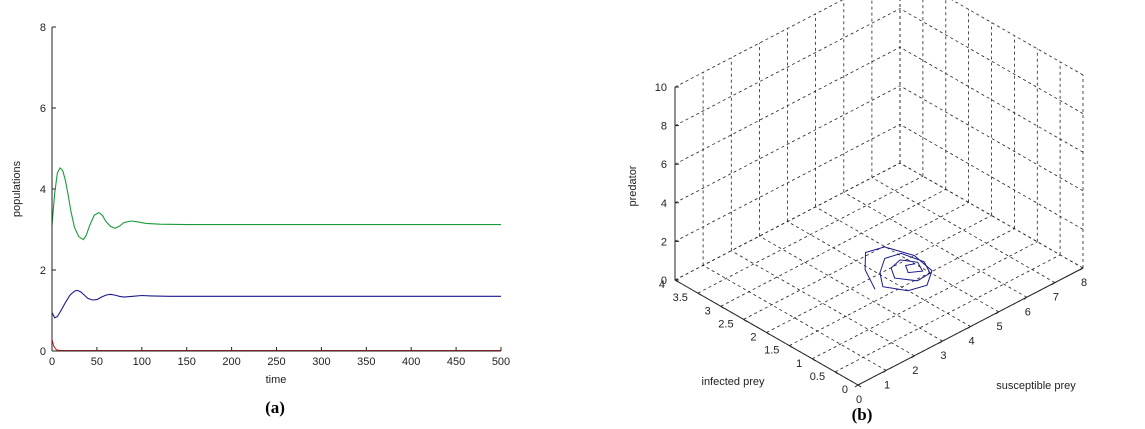 The image size is (1145, 429). I want to click on x-tick-label: 50, so click(97, 362).